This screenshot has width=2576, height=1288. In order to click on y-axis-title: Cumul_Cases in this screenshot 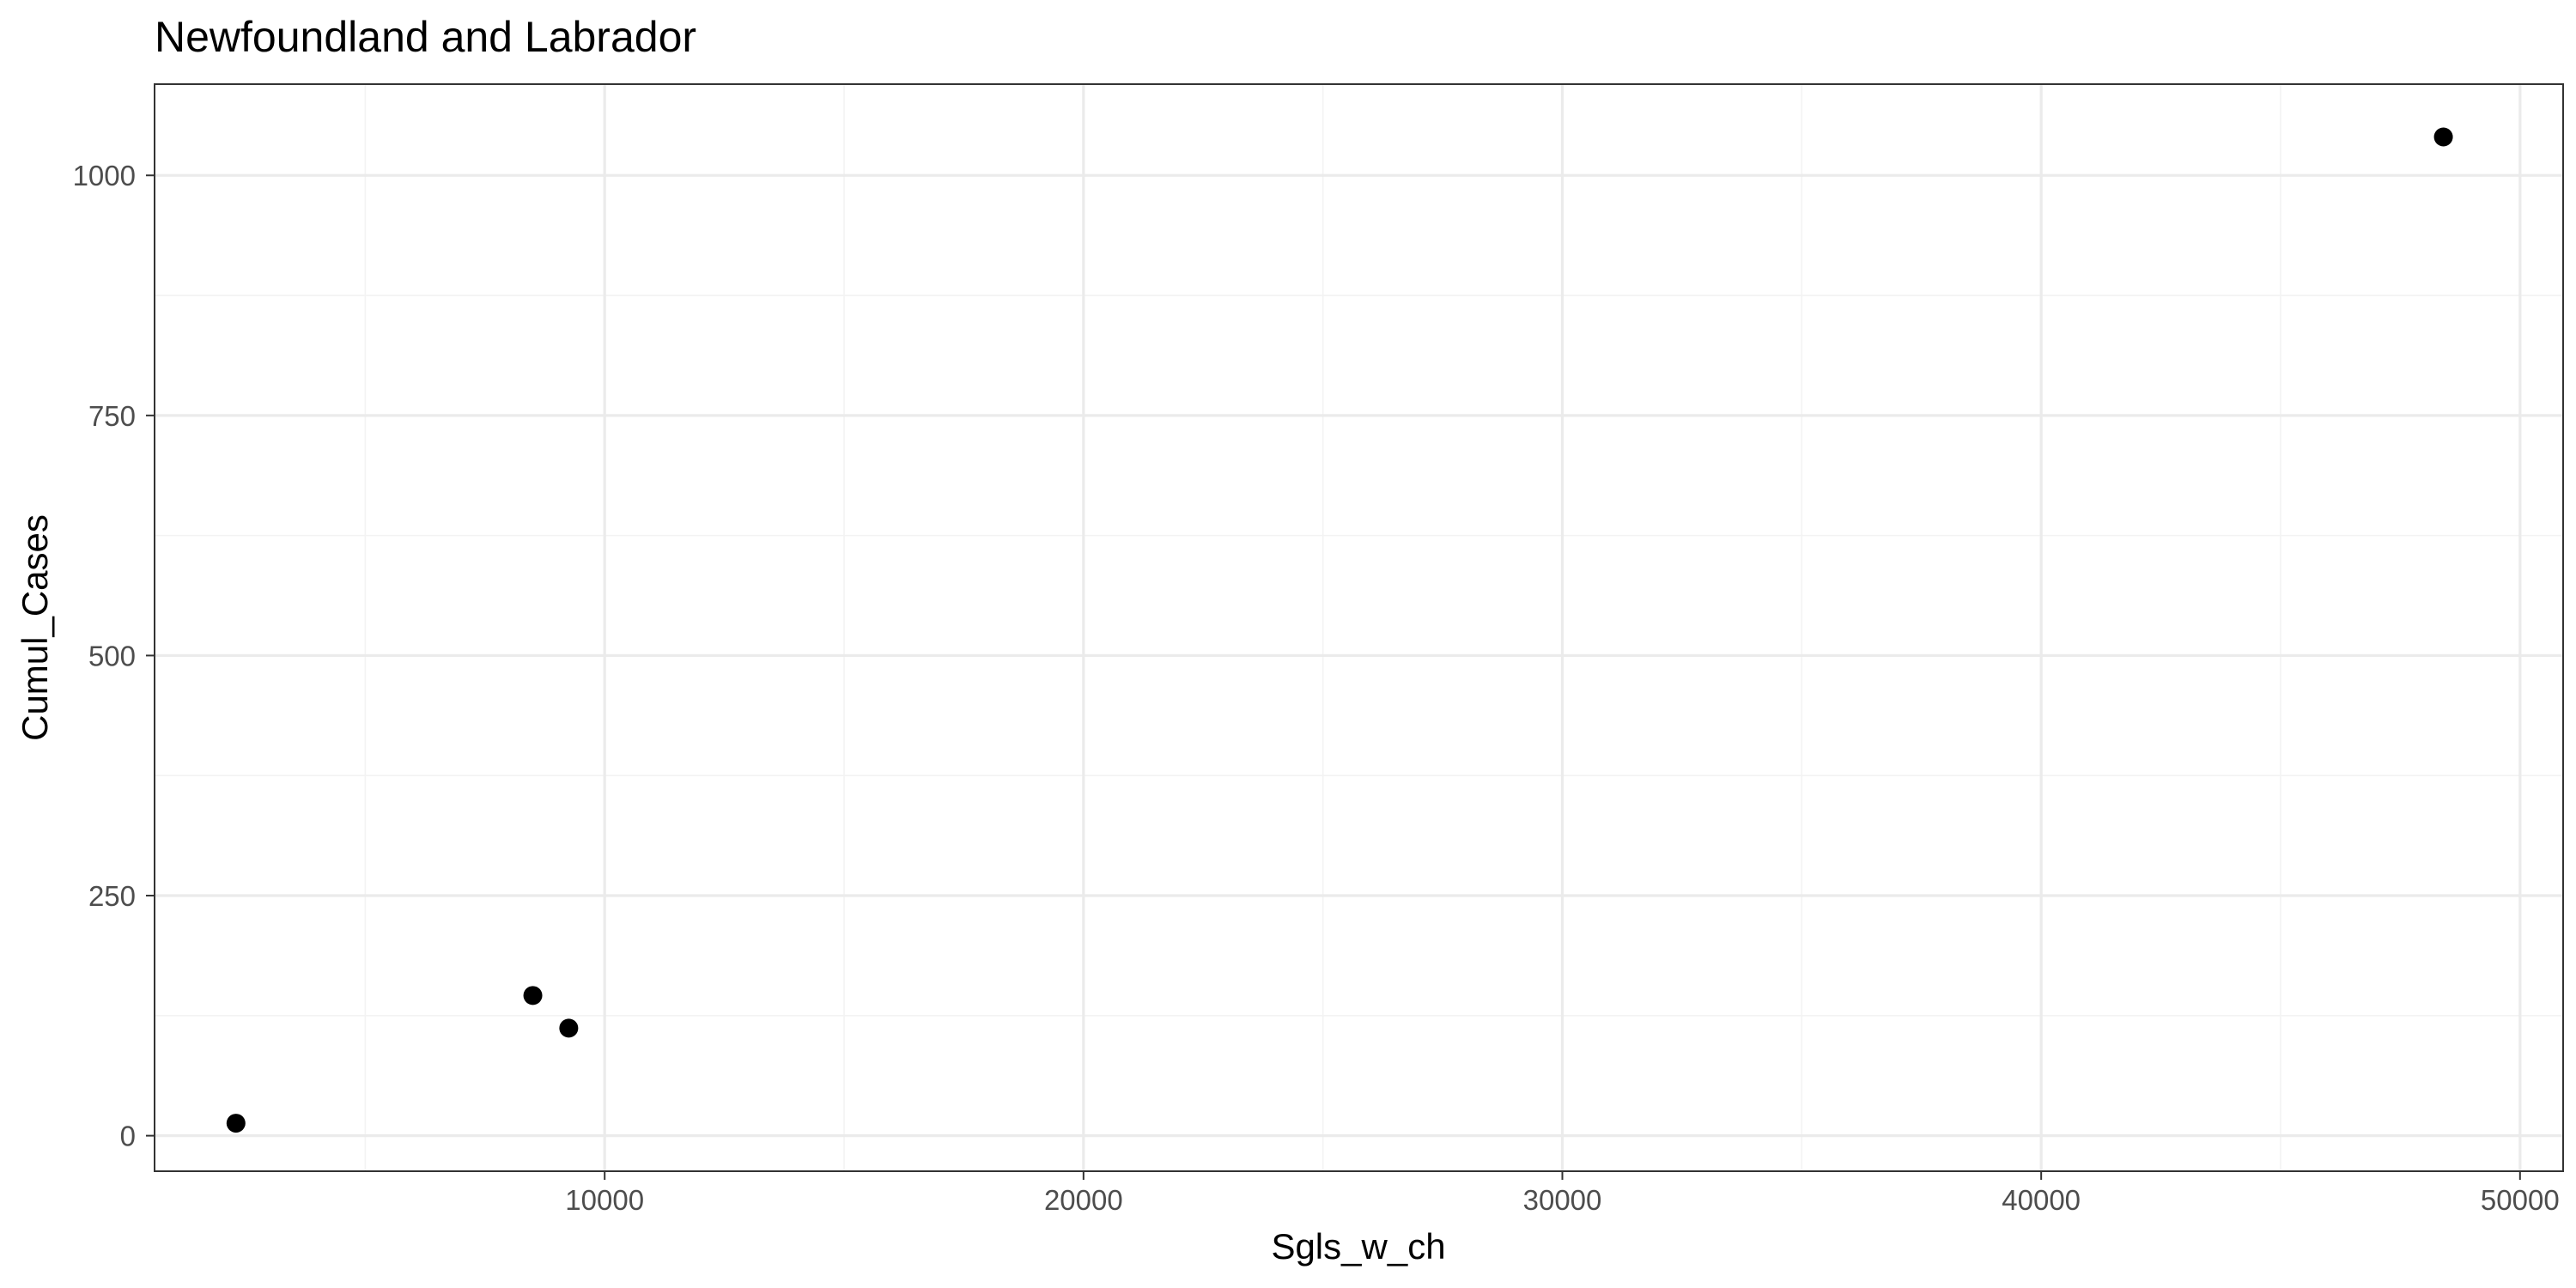, I will do `click(35, 627)`.